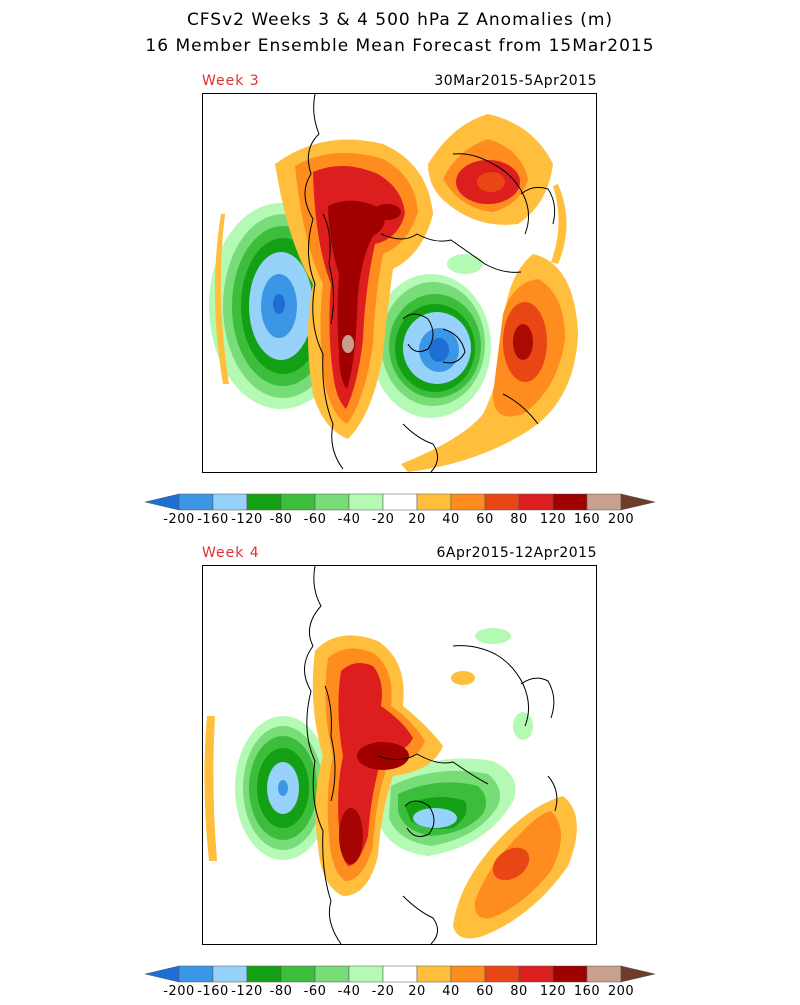 This screenshot has width=800, height=1005. What do you see at coordinates (515, 81) in the screenshot?
I see `panel-week3-dates: 30Mar2015-5Apr2015` at bounding box center [515, 81].